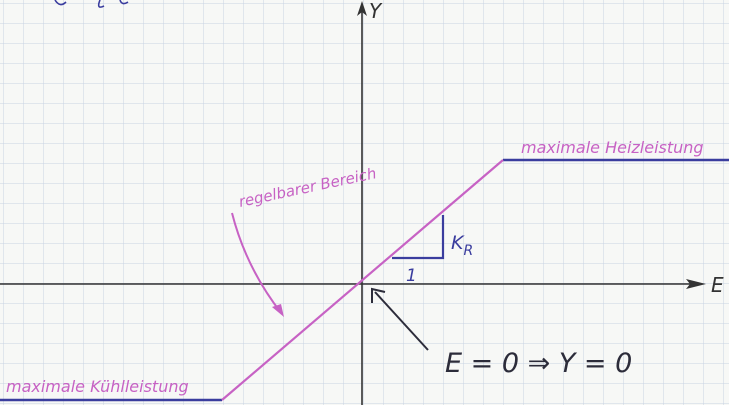  Describe the element at coordinates (378, 295) in the screenshot. I see `origin-pointer-arrowhead` at that location.